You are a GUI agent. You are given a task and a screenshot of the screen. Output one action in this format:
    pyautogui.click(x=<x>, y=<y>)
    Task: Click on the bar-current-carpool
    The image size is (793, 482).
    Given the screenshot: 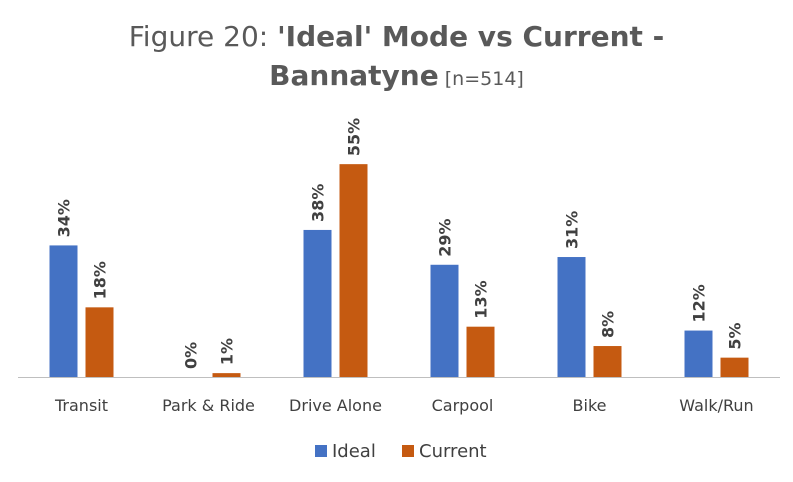 What is the action you would take?
    pyautogui.click(x=480, y=351)
    